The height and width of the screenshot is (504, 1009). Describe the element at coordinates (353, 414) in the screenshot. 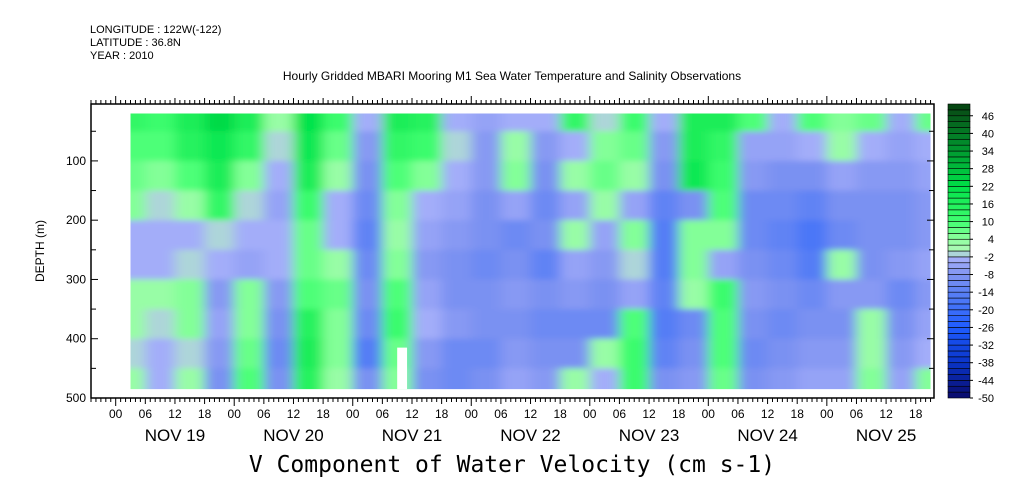

I see `x-hour-label: 00` at that location.